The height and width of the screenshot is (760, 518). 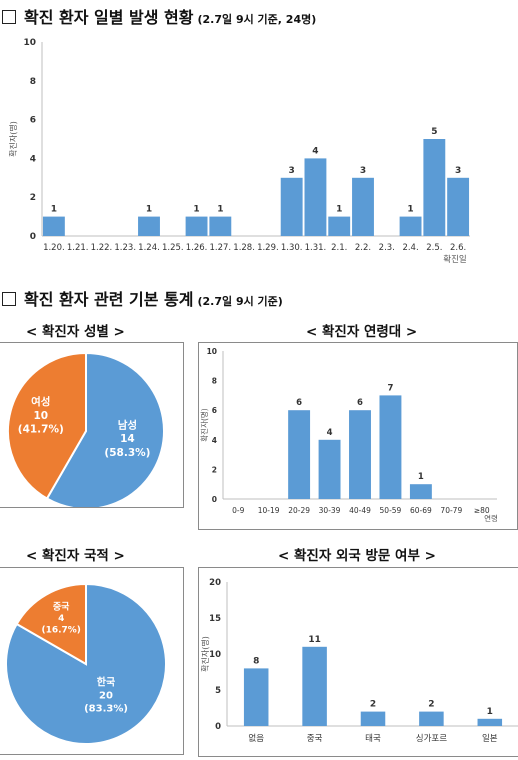 I want to click on x-tick-label: 50-59, so click(x=391, y=510).